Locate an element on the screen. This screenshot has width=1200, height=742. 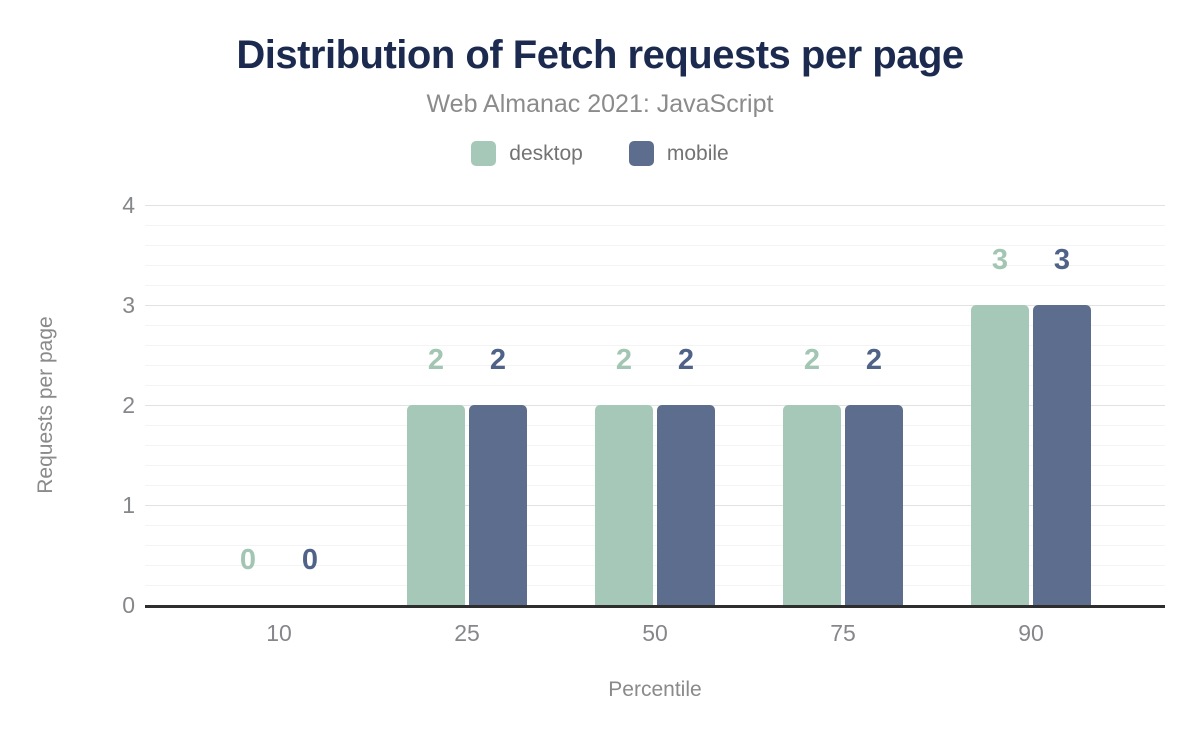
value-label-mobile-p50: 2 is located at coordinates (686, 360).